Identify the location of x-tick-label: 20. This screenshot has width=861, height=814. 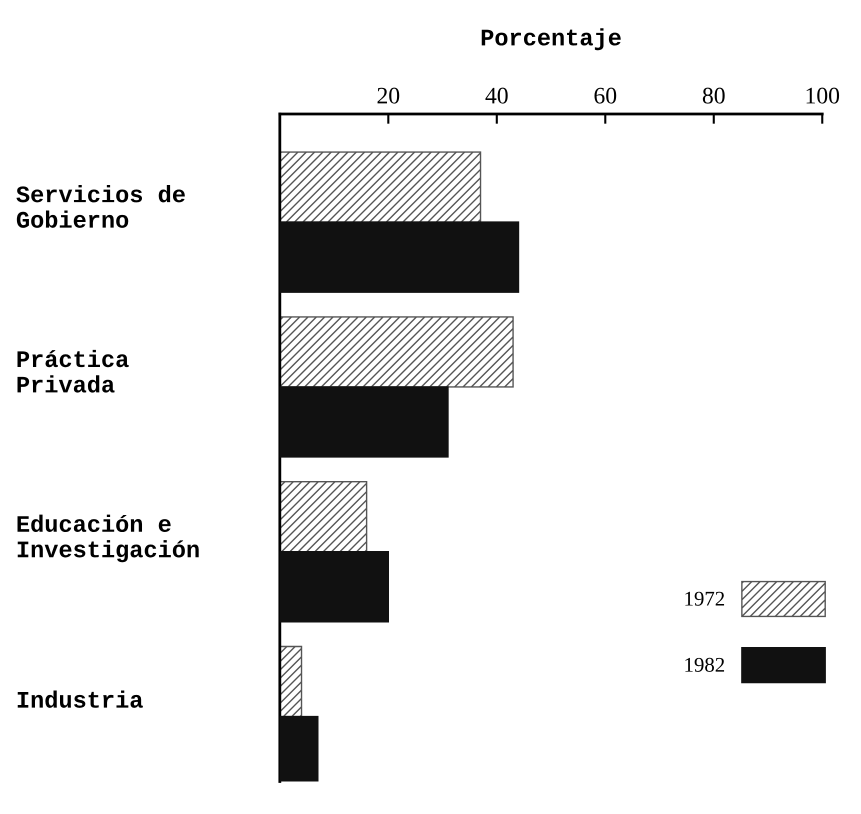
(389, 96).